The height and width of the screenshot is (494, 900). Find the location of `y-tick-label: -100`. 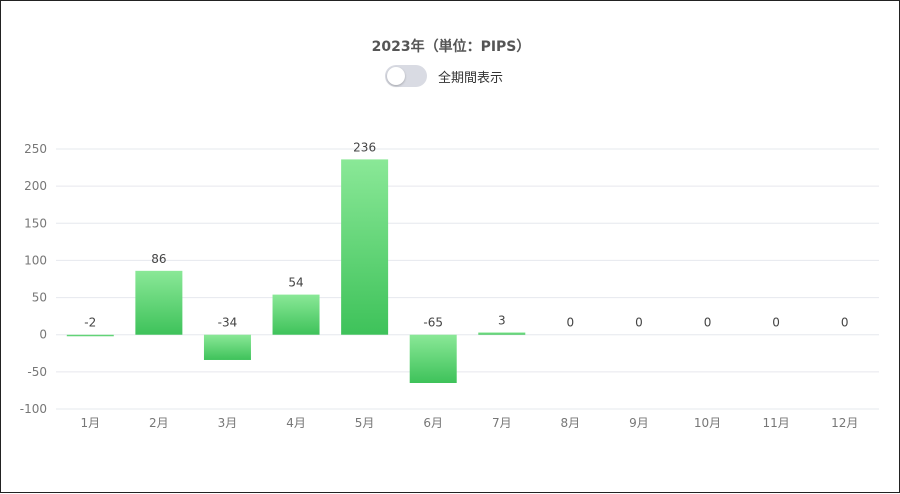

y-tick-label: -100 is located at coordinates (33, 409).